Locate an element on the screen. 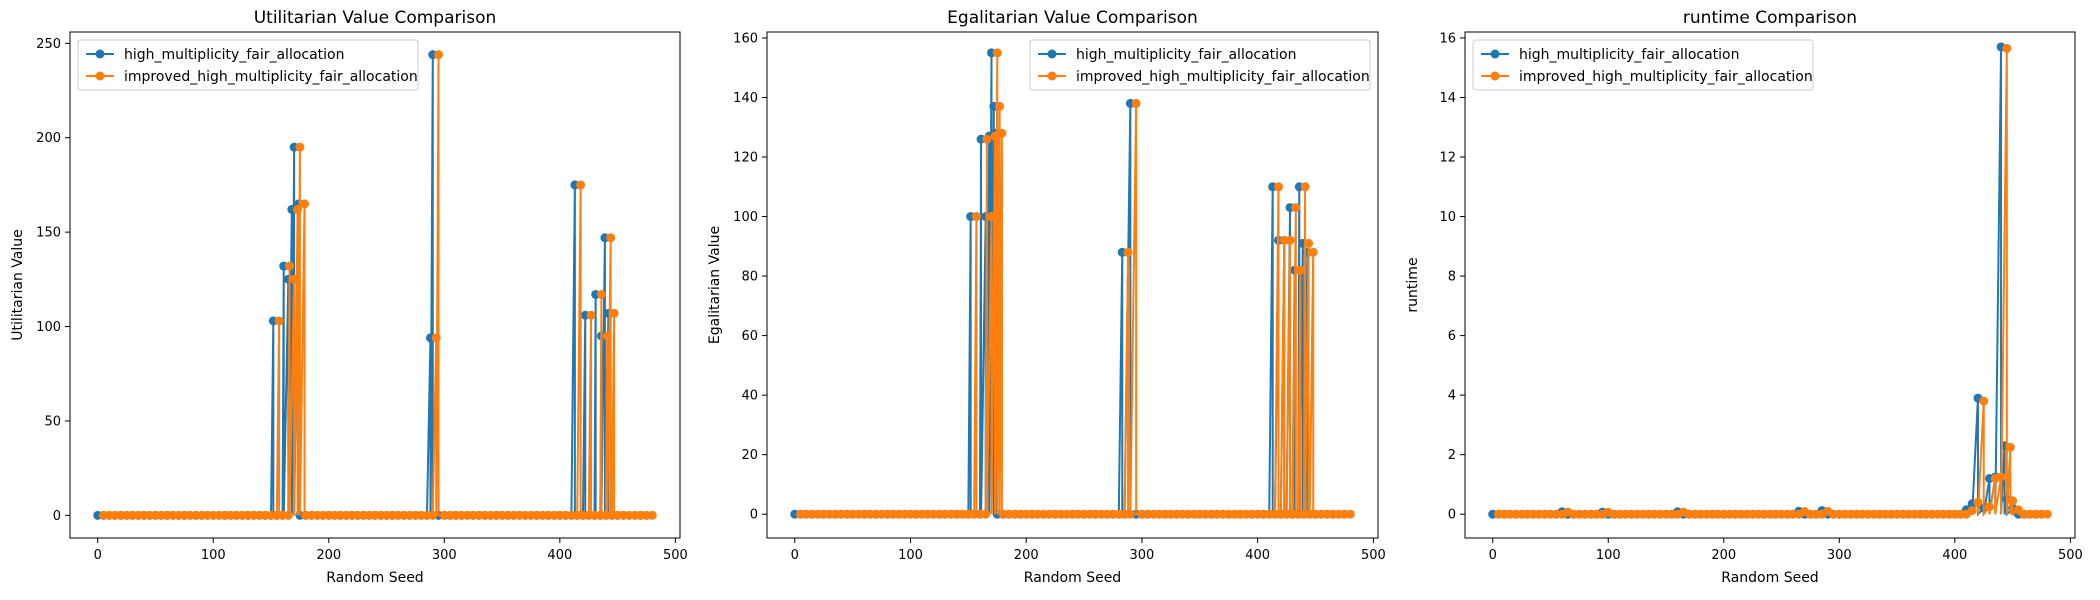 This screenshot has width=2100, height=600. y-tick-label: 50 is located at coordinates (52, 421).